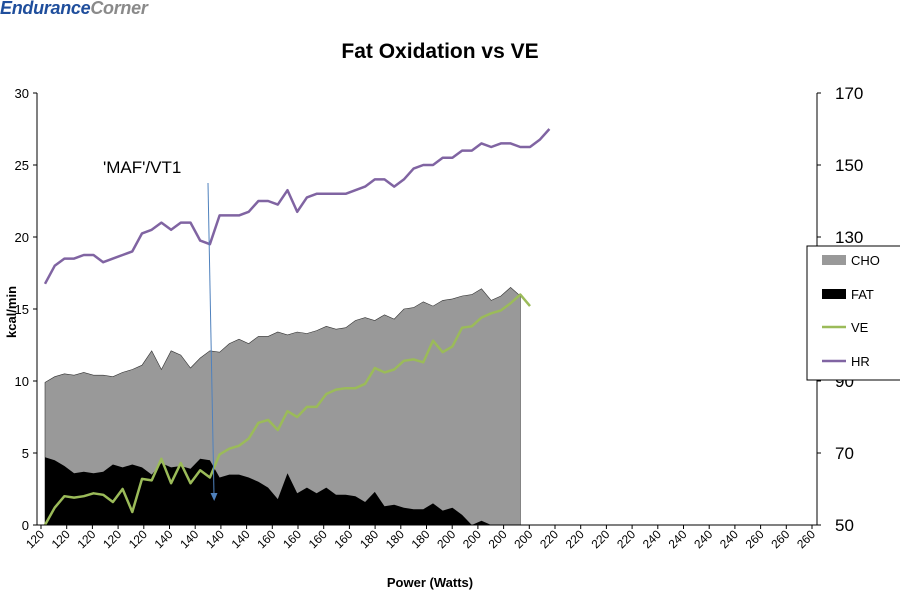 The width and height of the screenshot is (900, 612). Describe the element at coordinates (865, 260) in the screenshot. I see `legend-label-cho: CHO` at that location.